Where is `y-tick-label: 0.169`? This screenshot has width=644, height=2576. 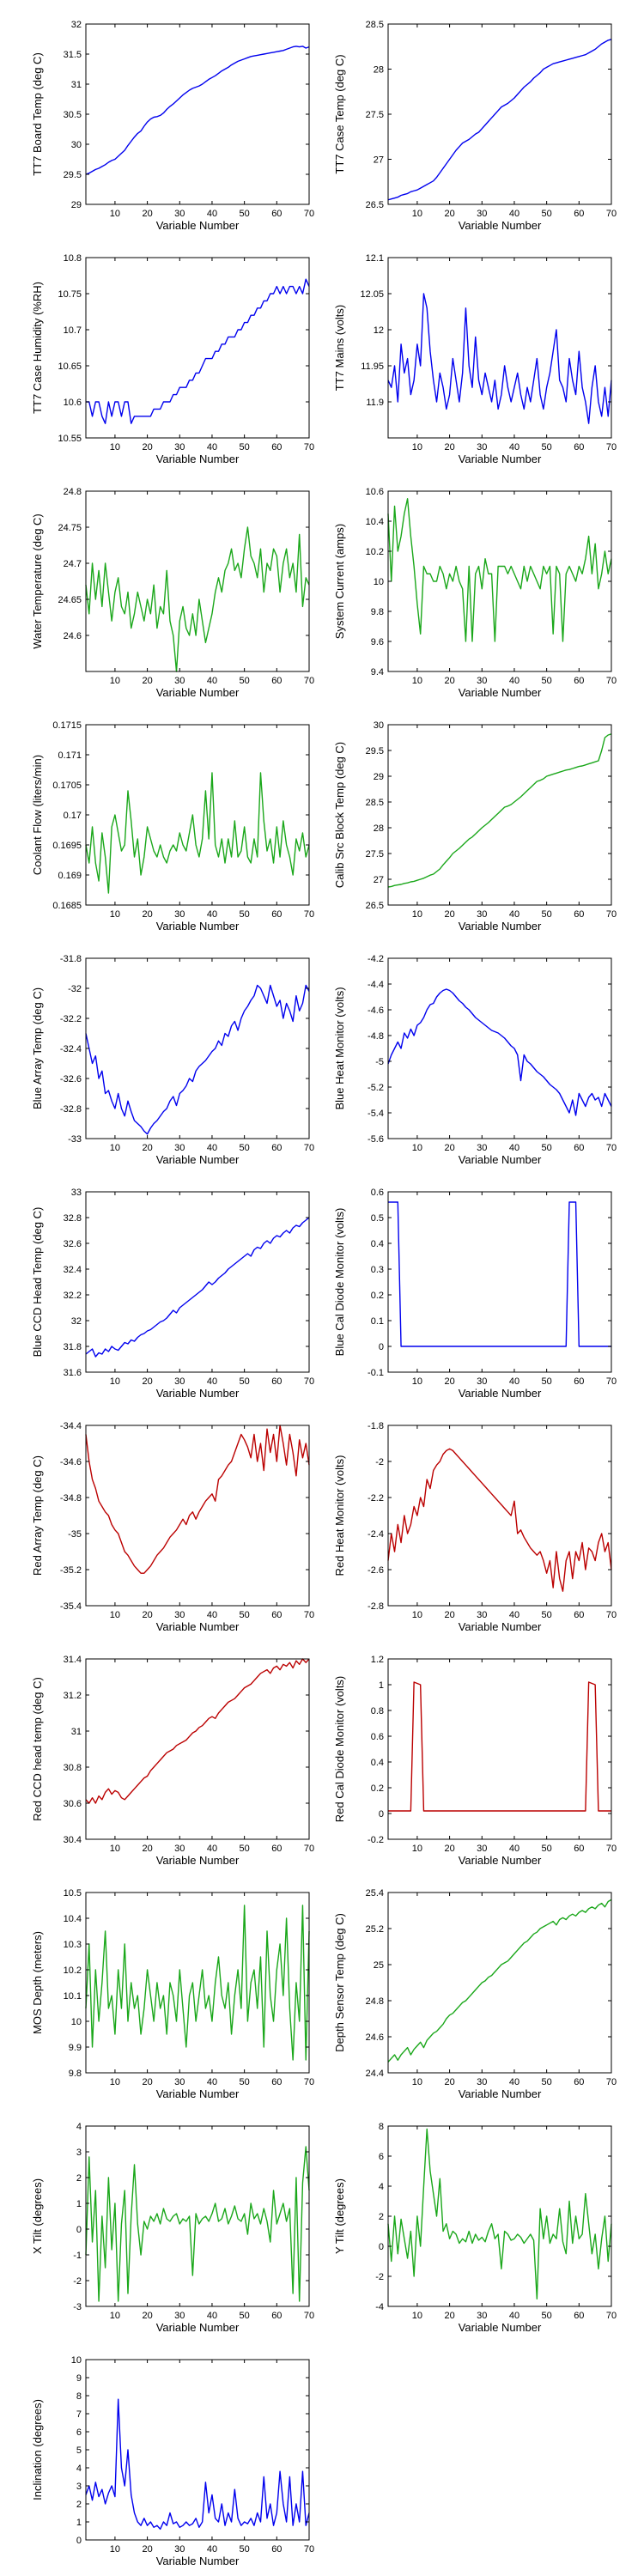 y-tick-label: 0.169 is located at coordinates (70, 876).